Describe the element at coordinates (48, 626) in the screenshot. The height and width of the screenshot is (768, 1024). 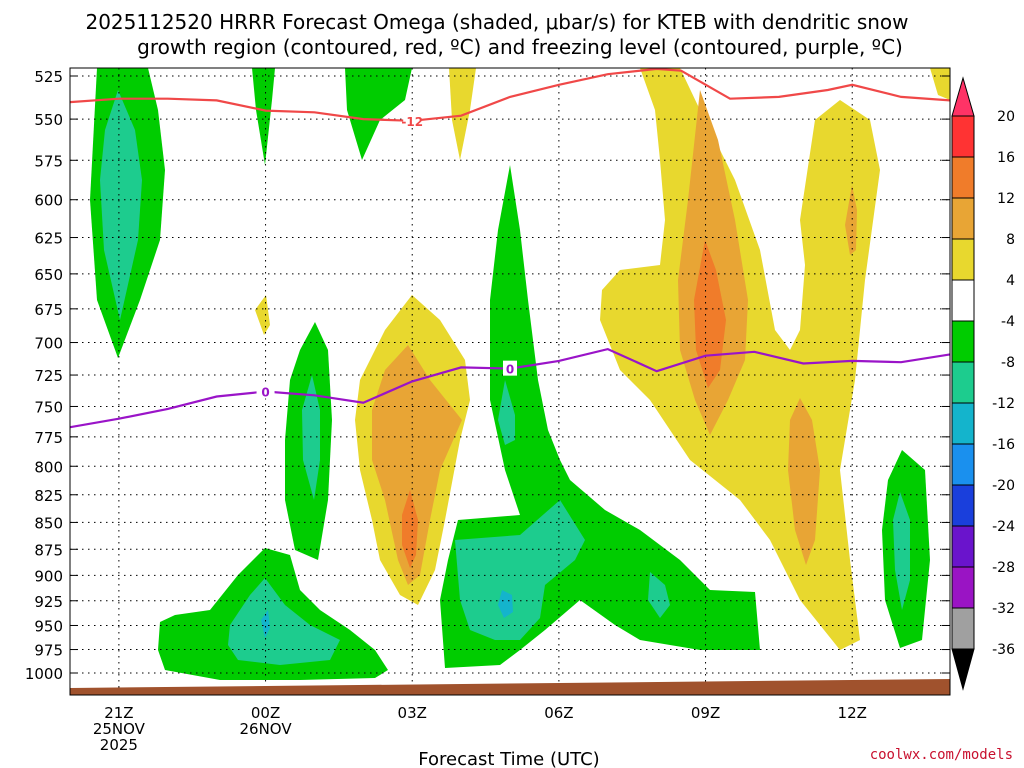
I see `y-tick-label: 950` at that location.